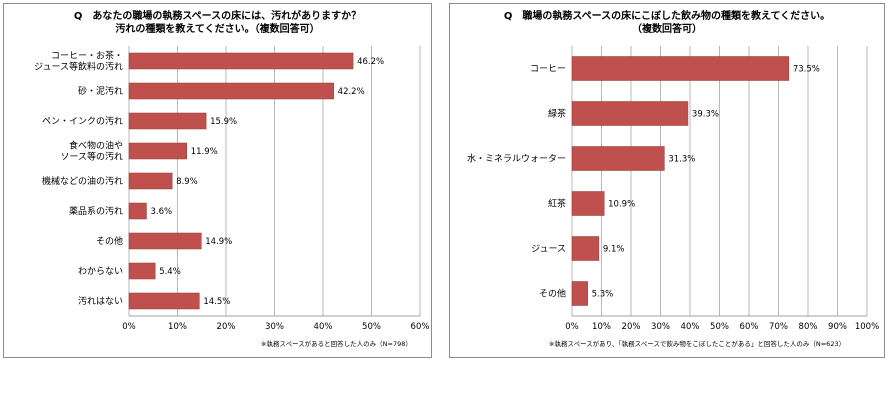  I want to click on data-label: 10.9%, so click(621, 205).